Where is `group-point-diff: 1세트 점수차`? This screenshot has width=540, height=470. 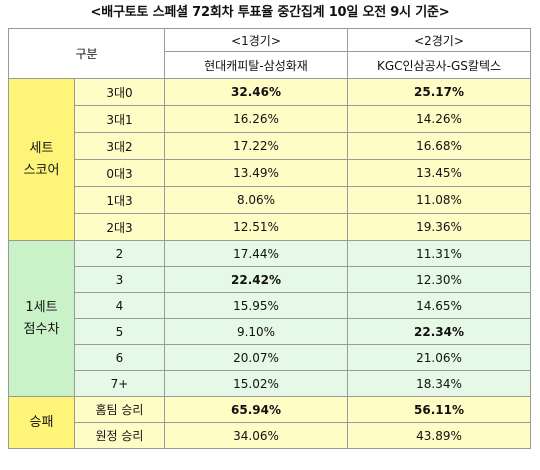
group-point-diff: 1세트 점수차 is located at coordinates (41, 318).